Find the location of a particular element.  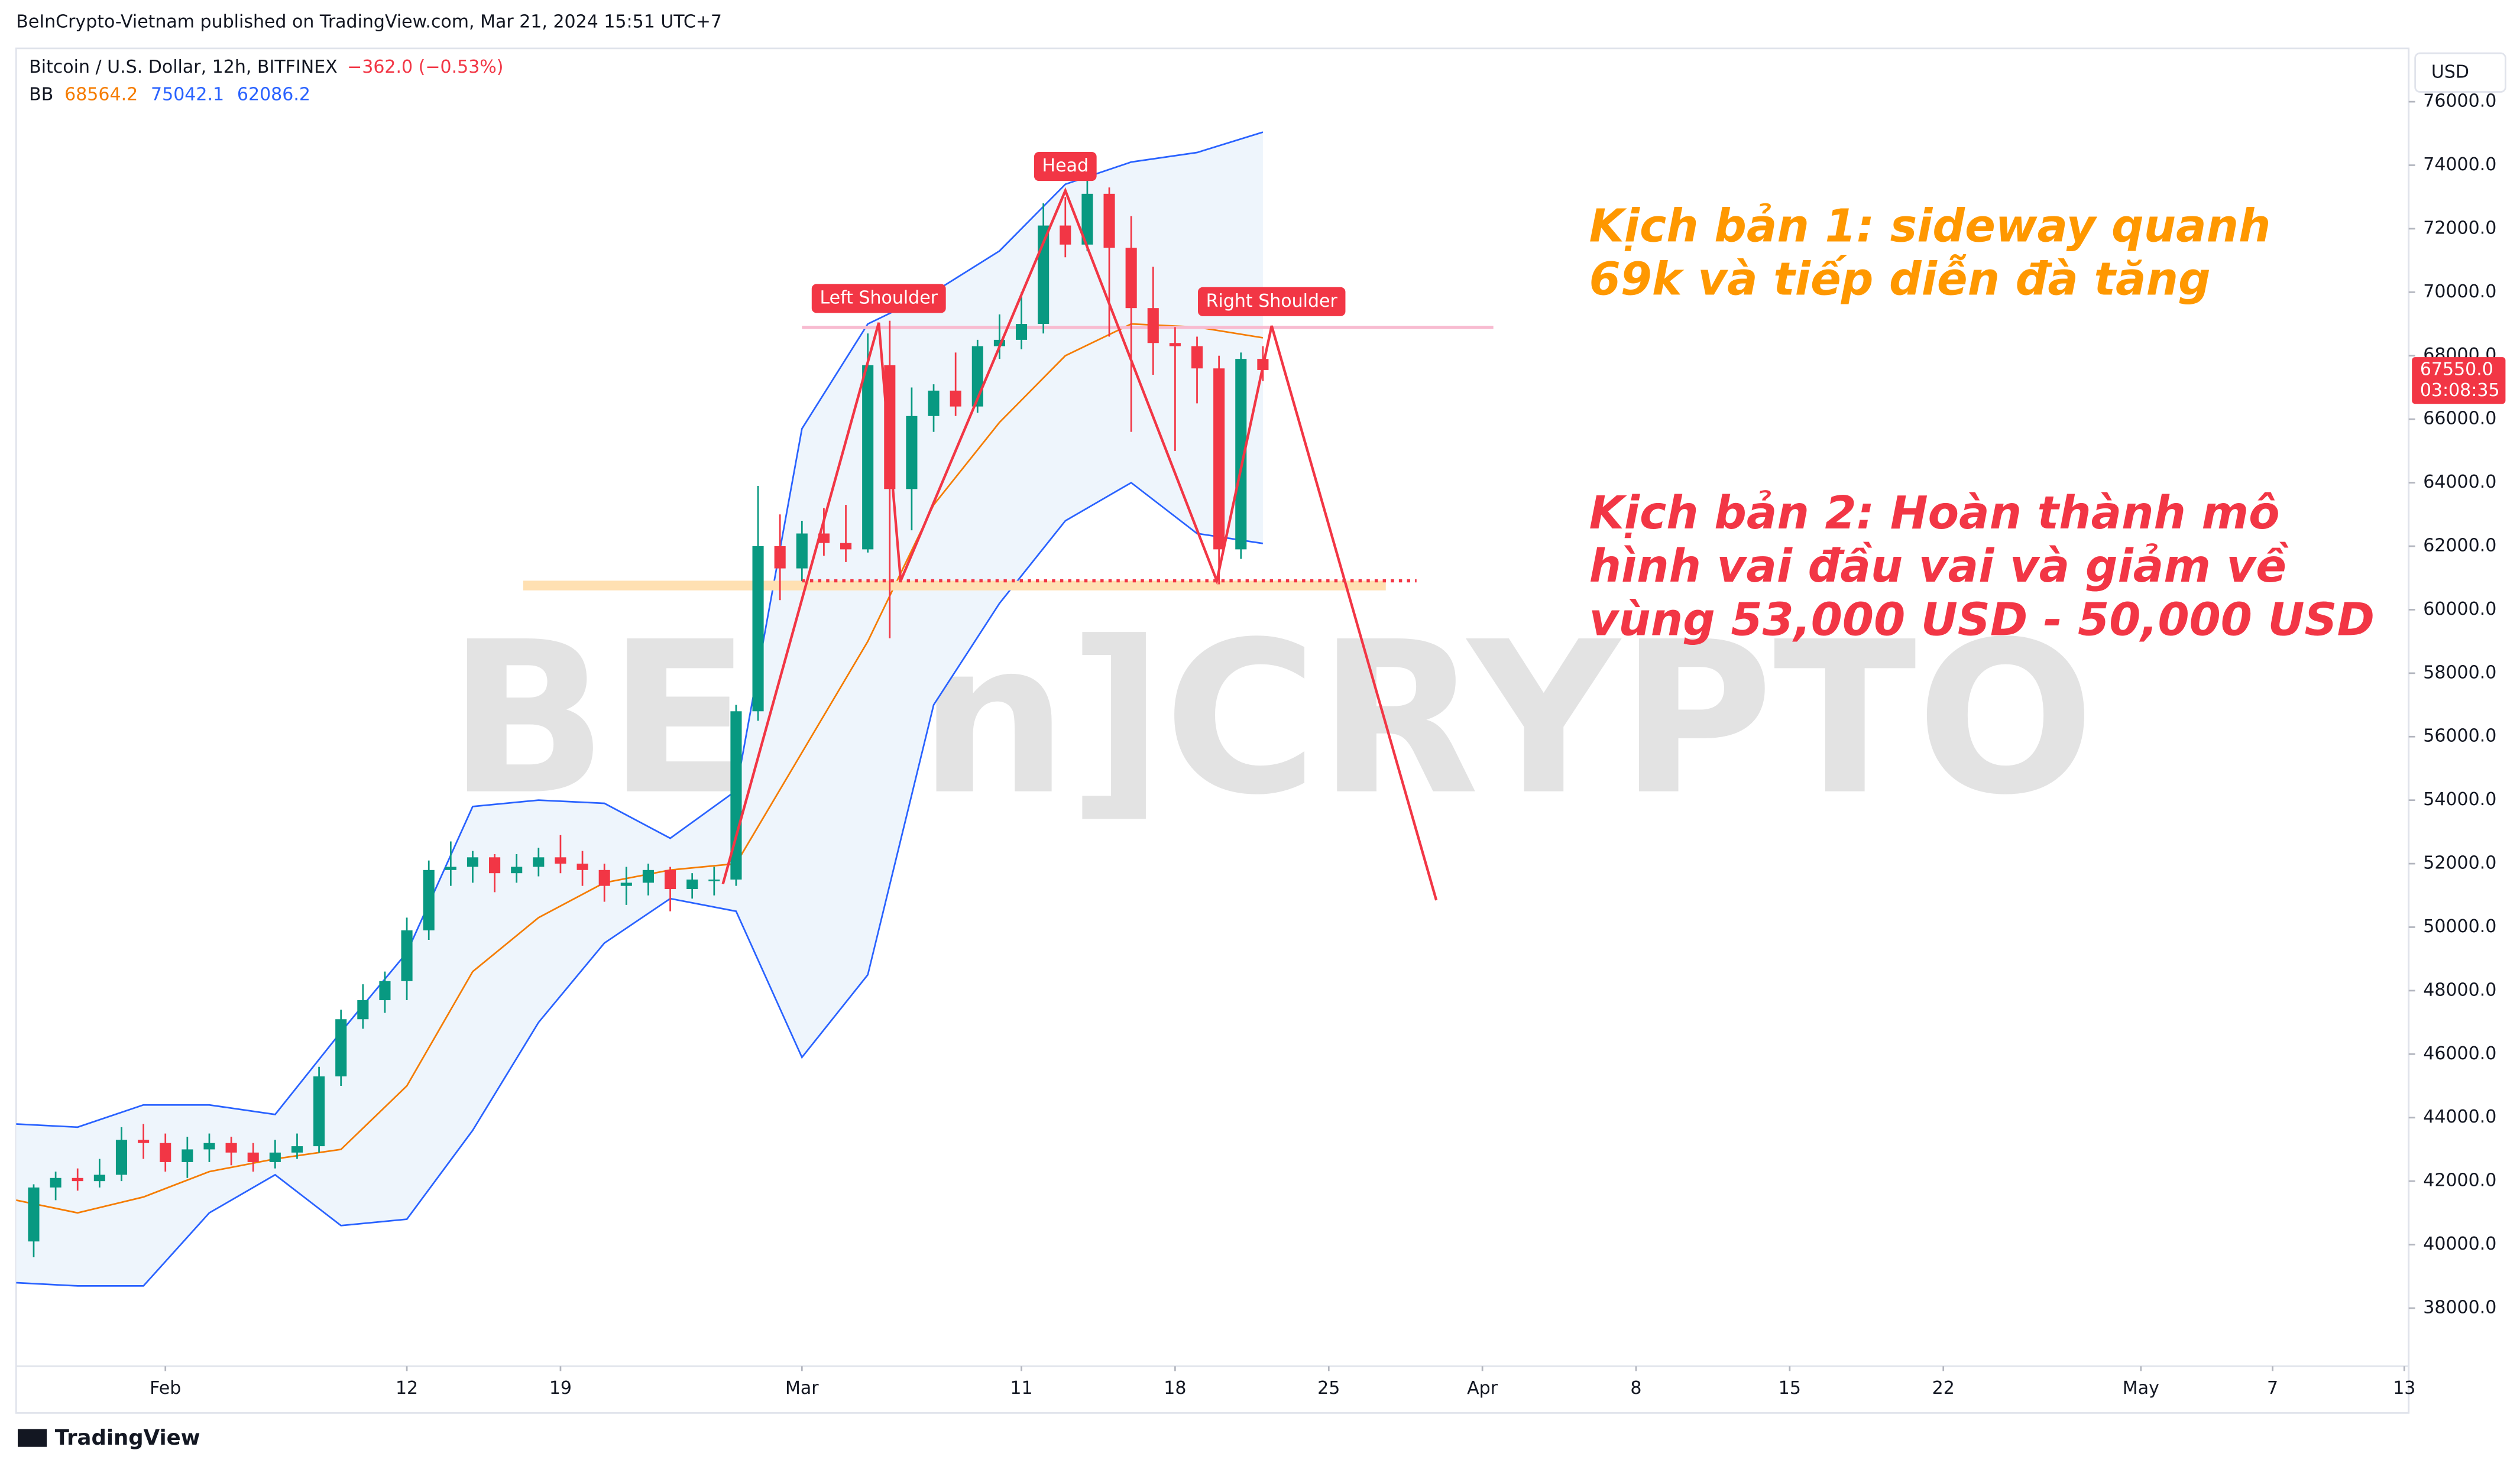

pattern-label: Right Shoulder is located at coordinates (1272, 301).